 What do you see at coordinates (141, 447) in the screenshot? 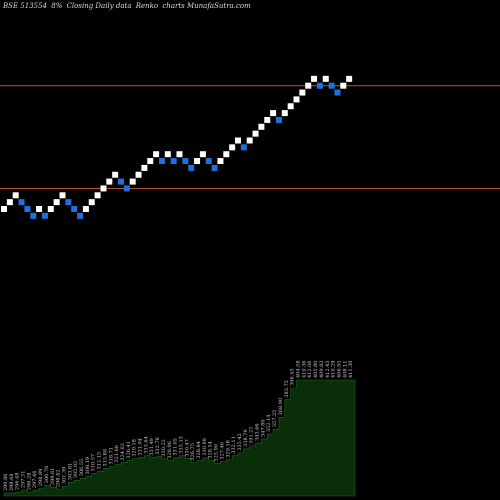
I see `volume-label: 331.04` at bounding box center [141, 447].